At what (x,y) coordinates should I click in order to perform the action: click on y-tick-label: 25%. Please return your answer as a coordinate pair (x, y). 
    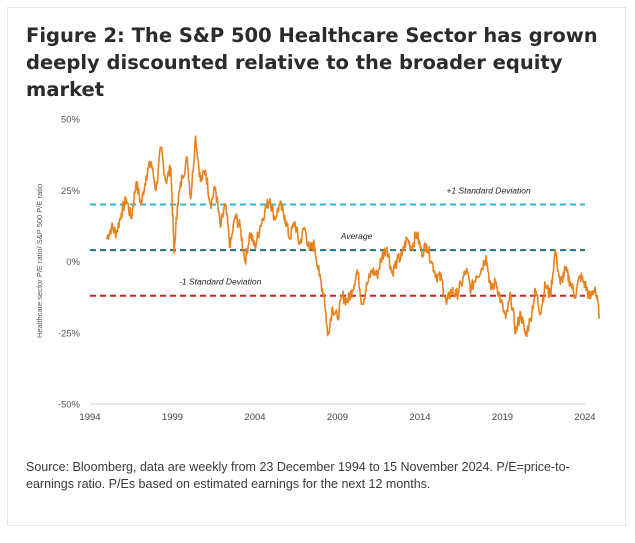
    Looking at the image, I should click on (71, 191).